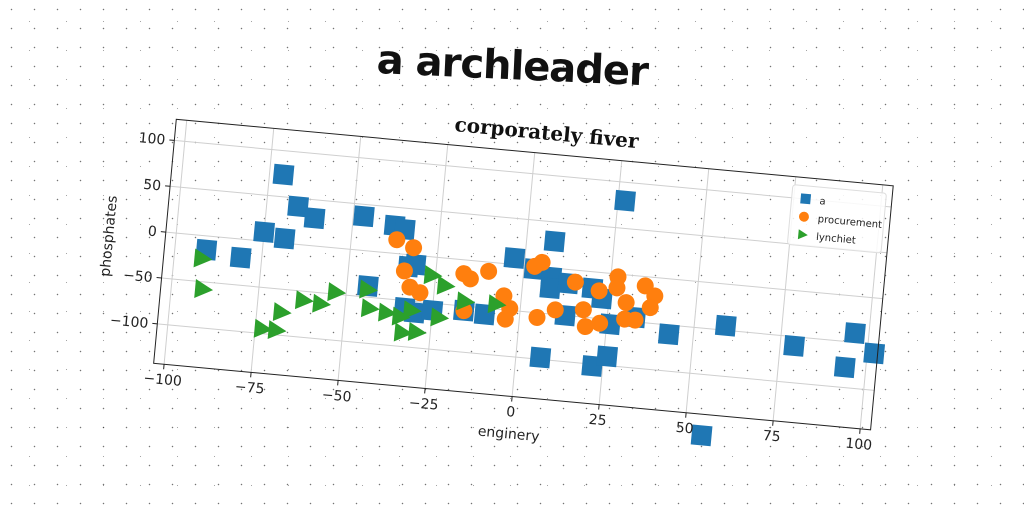 The width and height of the screenshot is (1024, 512). I want to click on legend-box, so click(837, 219).